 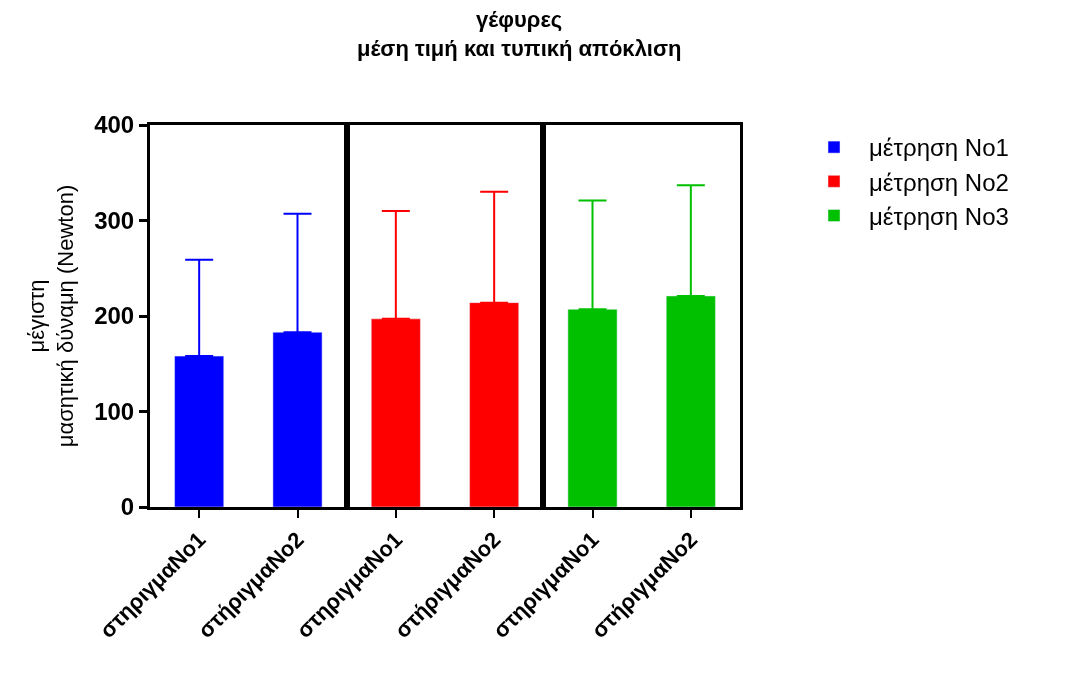 What do you see at coordinates (127, 507) in the screenshot?
I see `y-tick-label: 0` at bounding box center [127, 507].